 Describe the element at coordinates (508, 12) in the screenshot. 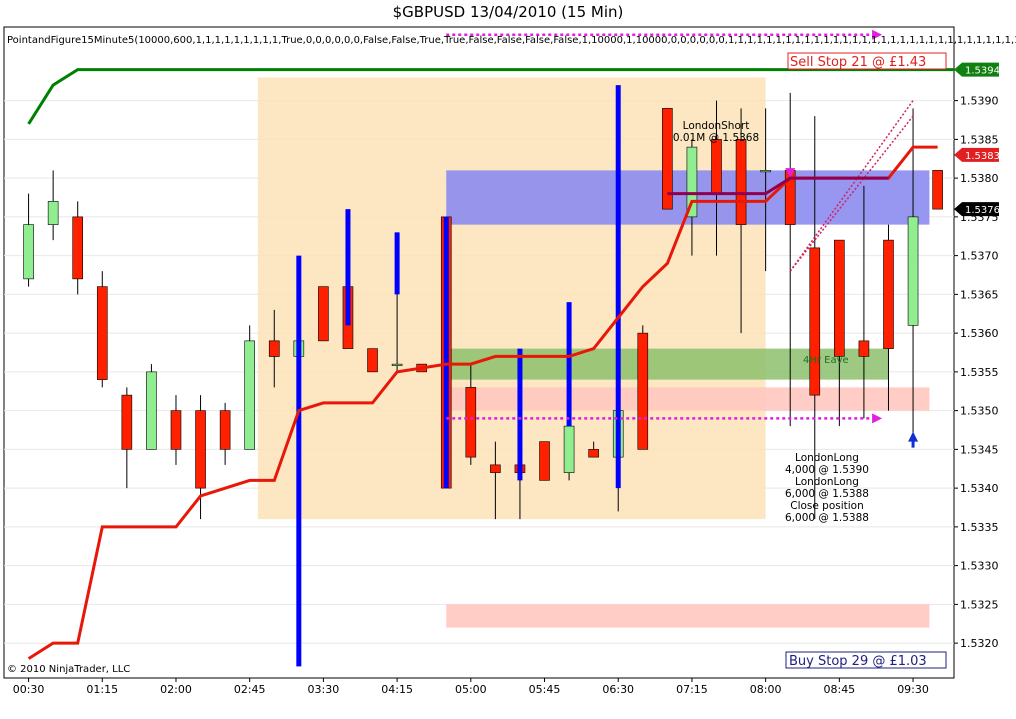

I see `chart-title: $GBPUSD 13/04/2010 (15 Min)` at that location.